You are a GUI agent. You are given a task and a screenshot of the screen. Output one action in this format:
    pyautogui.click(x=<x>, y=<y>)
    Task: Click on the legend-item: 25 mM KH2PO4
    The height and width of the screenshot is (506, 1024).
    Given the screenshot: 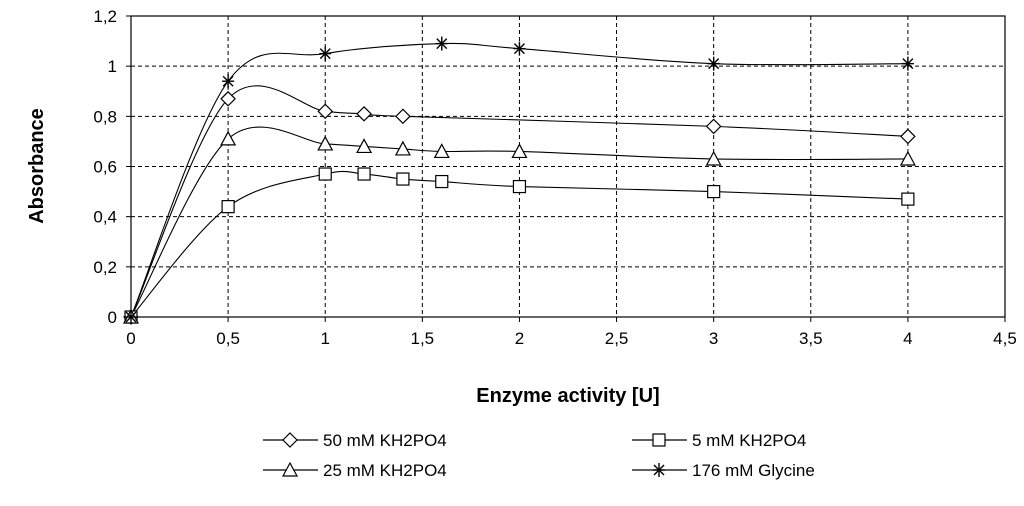 What is the action you would take?
    pyautogui.click(x=355, y=470)
    